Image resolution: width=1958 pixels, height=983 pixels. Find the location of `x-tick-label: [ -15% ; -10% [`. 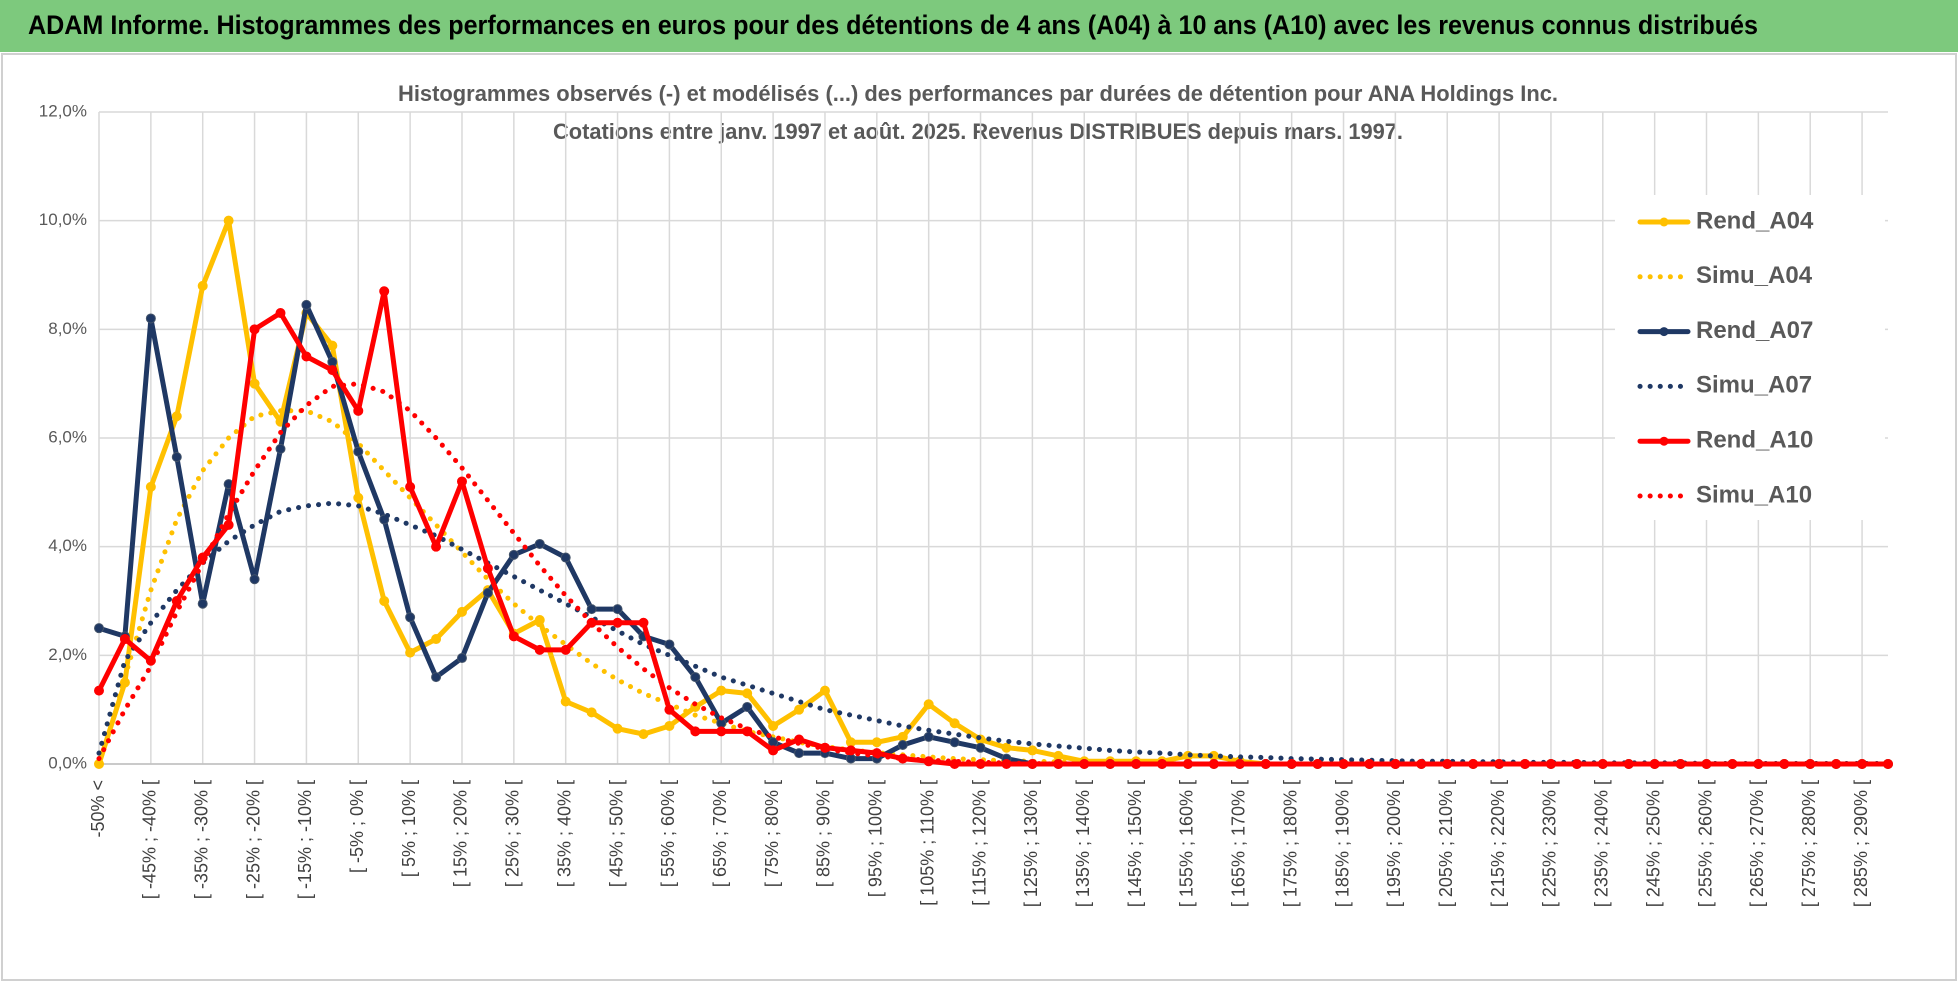

x-tick-label: [ -15% ; -10% [ is located at coordinates (305, 839).